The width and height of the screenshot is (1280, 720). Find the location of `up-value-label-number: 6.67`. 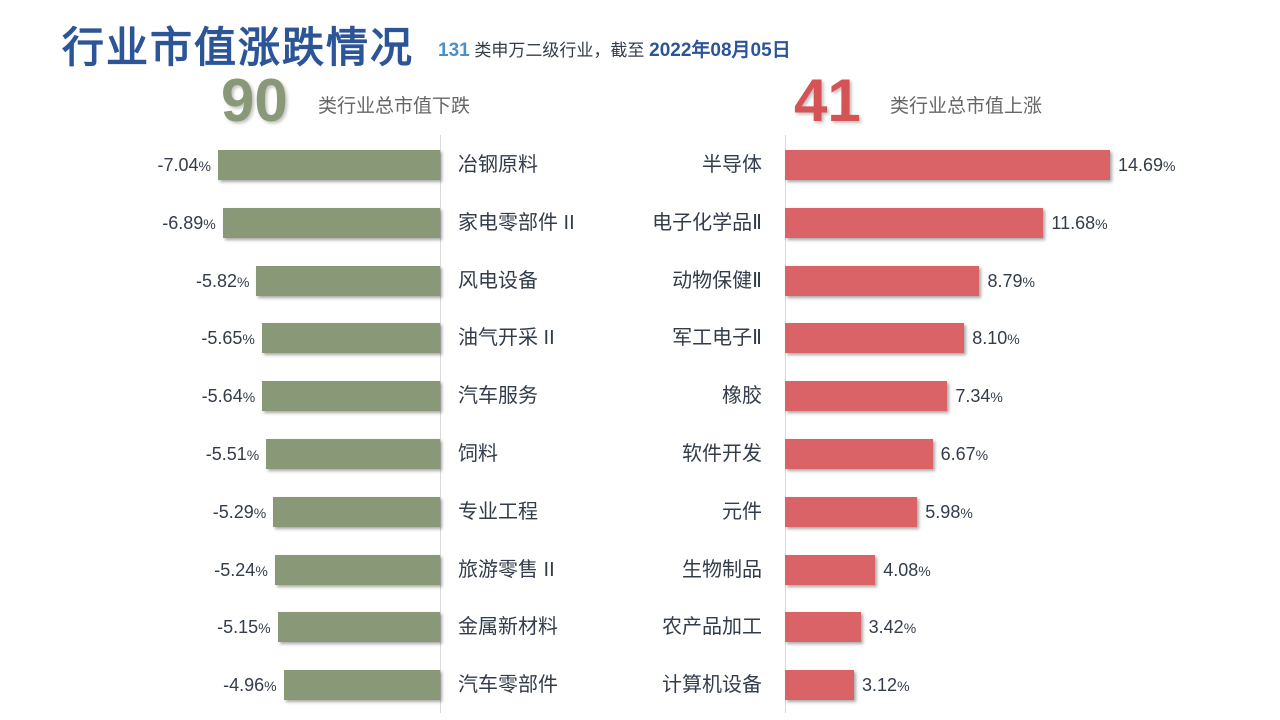

up-value-label-number: 6.67 is located at coordinates (958, 454).